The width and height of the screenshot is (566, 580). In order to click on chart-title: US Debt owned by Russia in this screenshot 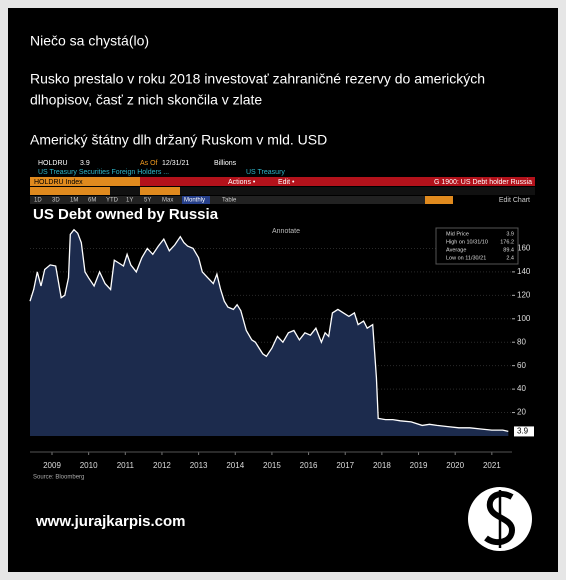, I will do `click(126, 214)`.